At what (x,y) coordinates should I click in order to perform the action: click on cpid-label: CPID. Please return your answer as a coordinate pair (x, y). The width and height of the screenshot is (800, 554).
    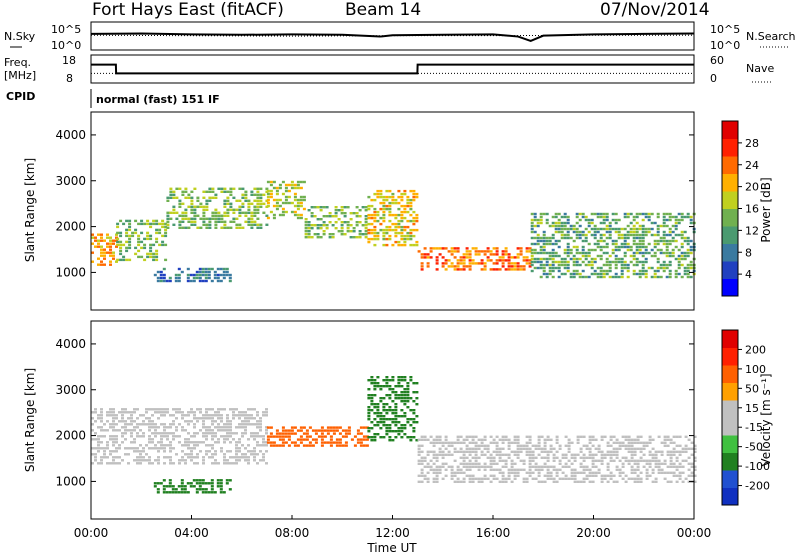
    Looking at the image, I should click on (20, 96).